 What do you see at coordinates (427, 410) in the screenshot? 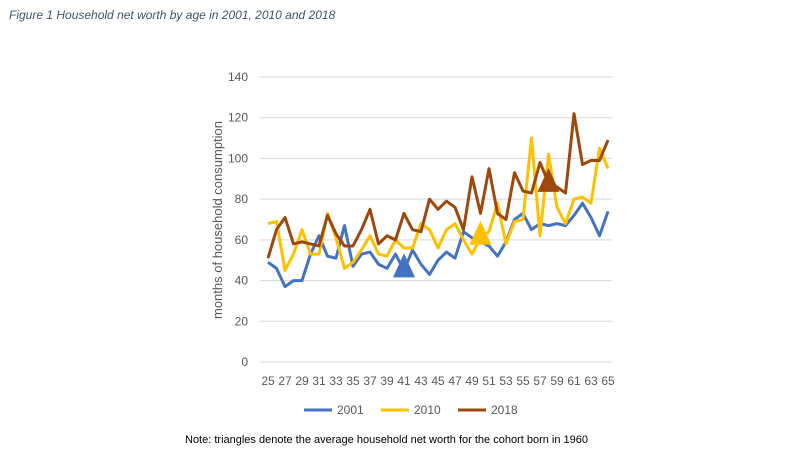
I see `legend-label: 2010` at bounding box center [427, 410].